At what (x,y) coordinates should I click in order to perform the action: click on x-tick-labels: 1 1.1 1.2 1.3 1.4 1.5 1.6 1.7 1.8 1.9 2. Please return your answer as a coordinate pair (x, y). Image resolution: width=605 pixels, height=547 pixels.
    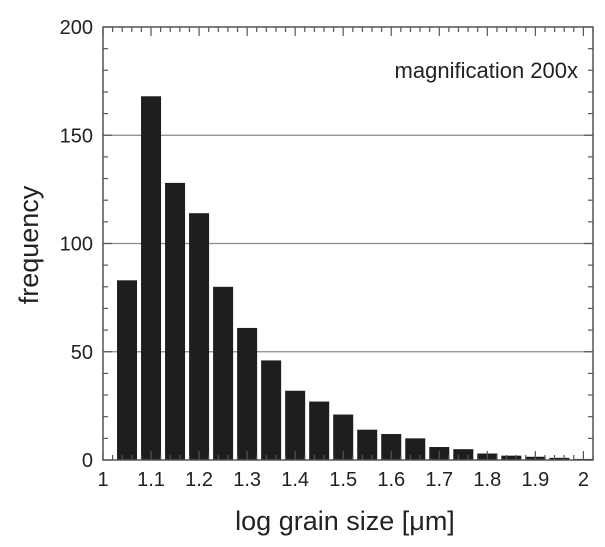
    Looking at the image, I should click on (343, 480).